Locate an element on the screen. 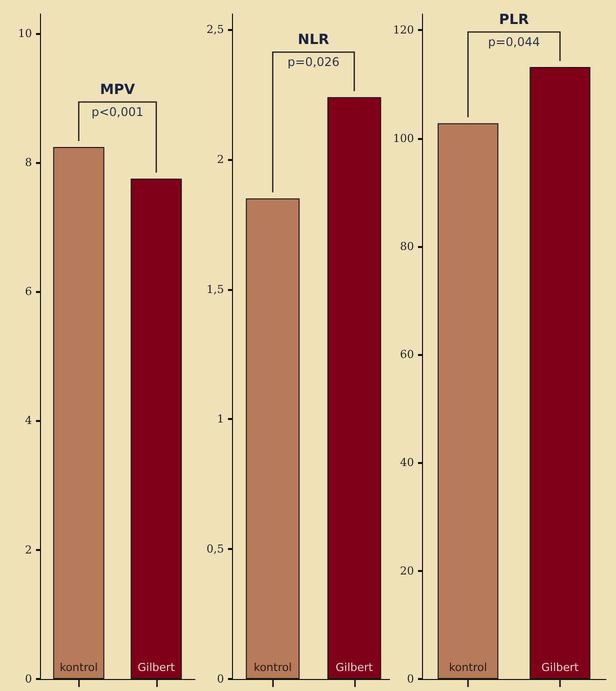  y-tick-label: 6 is located at coordinates (28, 291).